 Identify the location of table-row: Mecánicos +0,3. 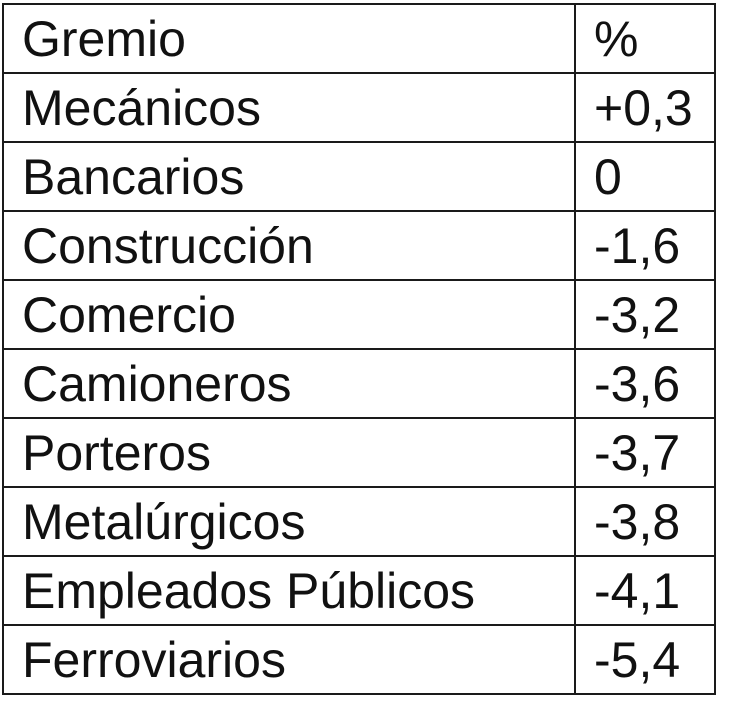
(359, 107).